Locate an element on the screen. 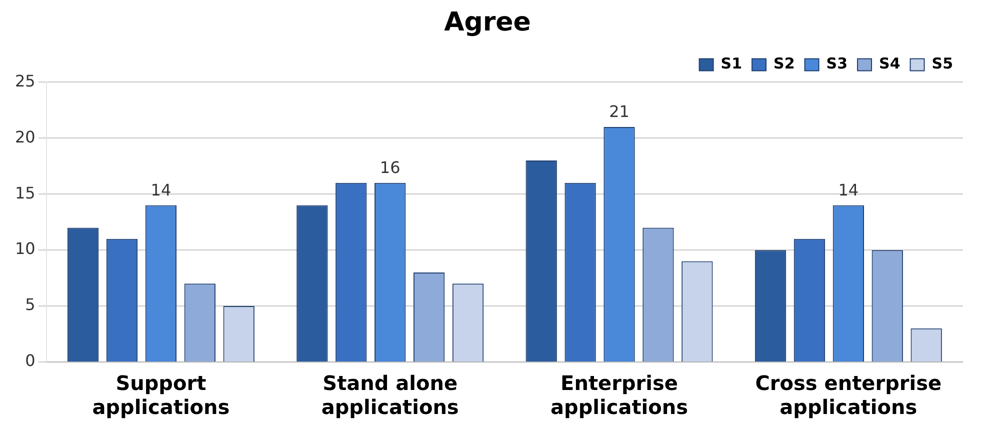  legend-label: S3 is located at coordinates (837, 63).